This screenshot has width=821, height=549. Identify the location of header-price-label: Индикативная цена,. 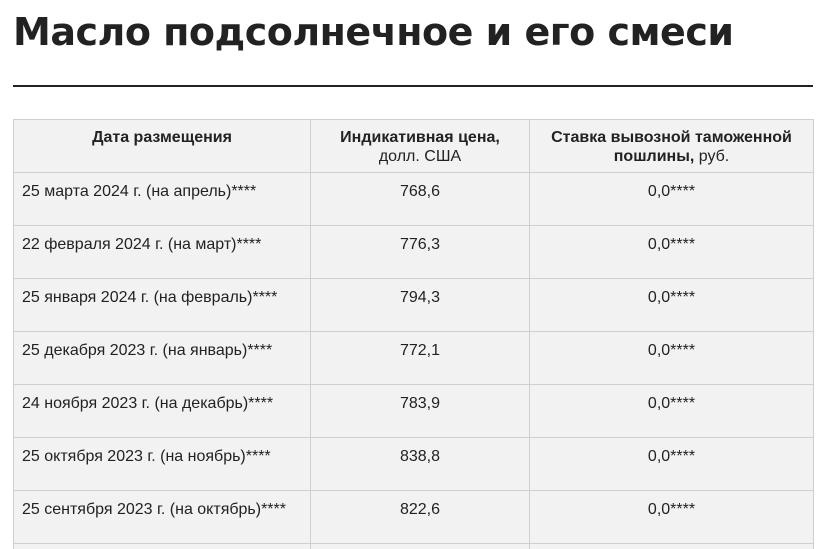
(420, 137).